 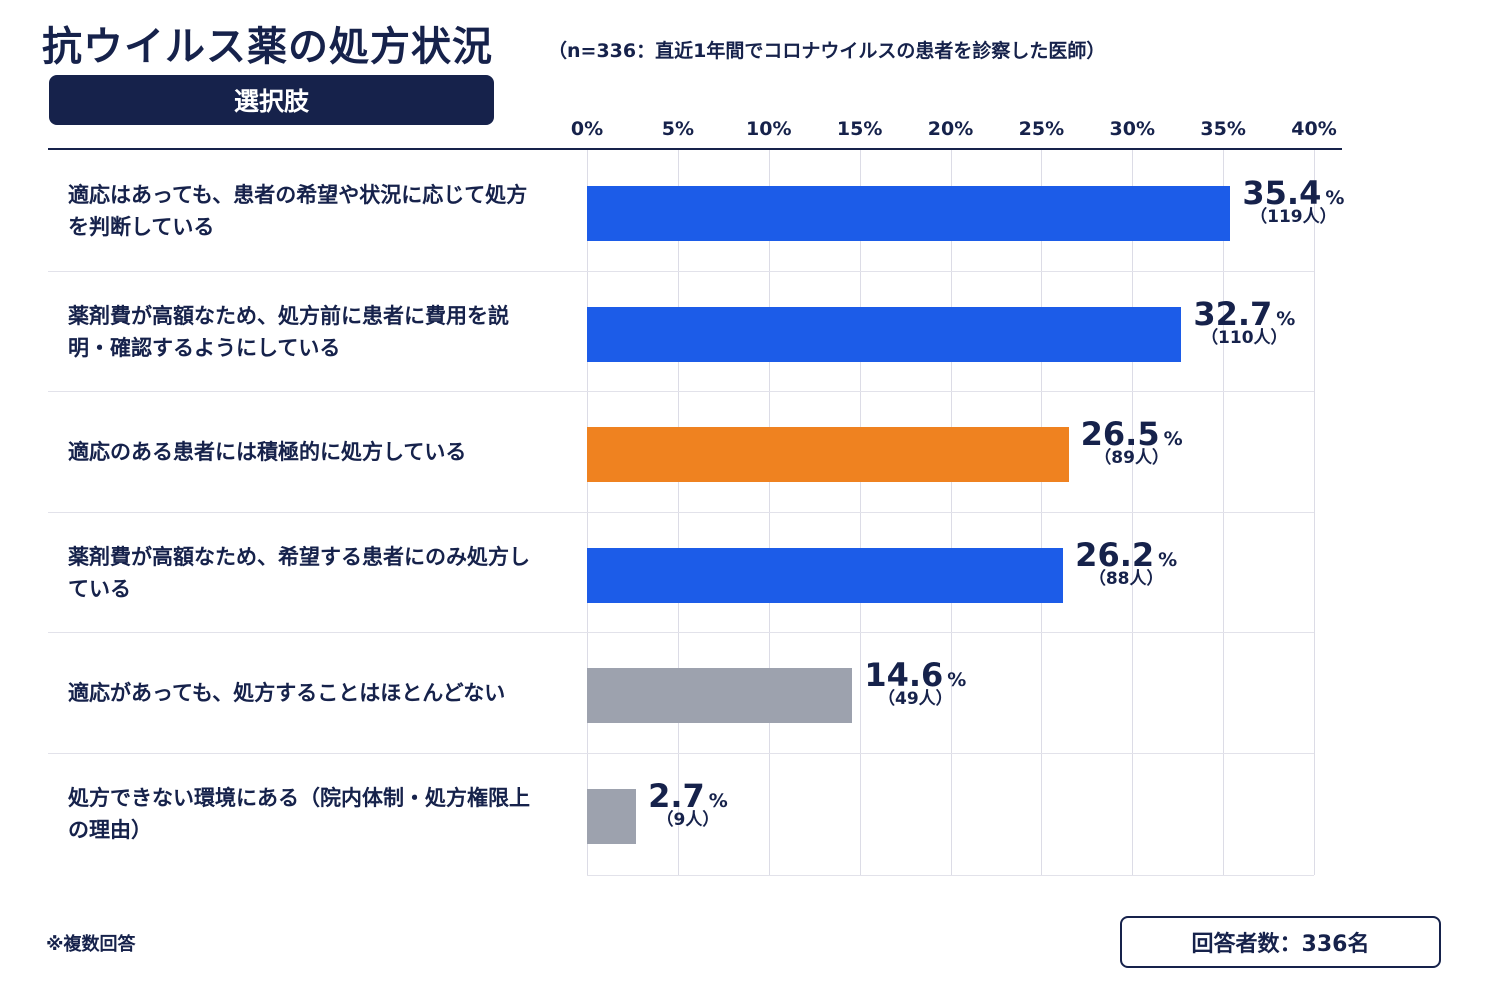 What do you see at coordinates (769, 129) in the screenshot?
I see `x-tick-label: 10%` at bounding box center [769, 129].